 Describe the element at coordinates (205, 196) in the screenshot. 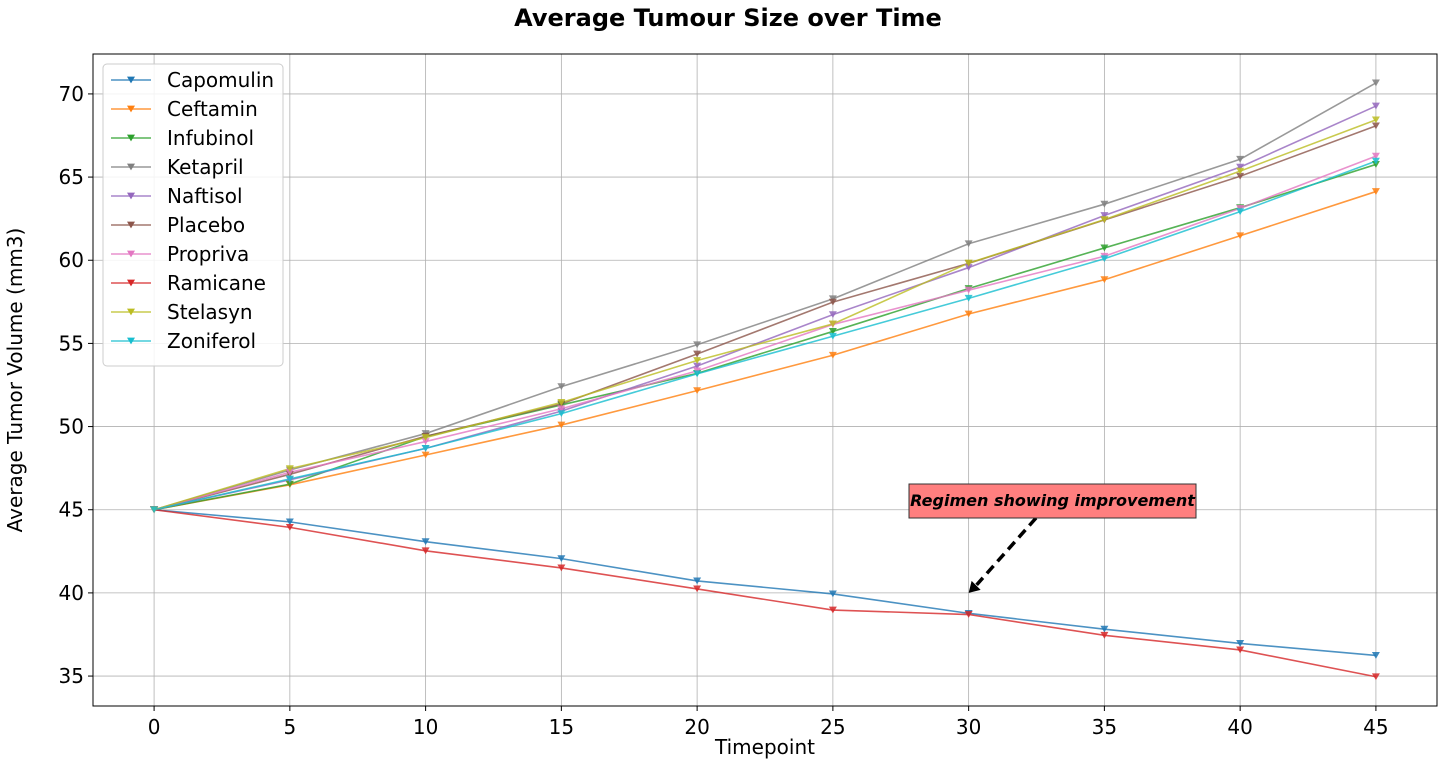

I see `legend-label-naftisol: Naftisol` at that location.